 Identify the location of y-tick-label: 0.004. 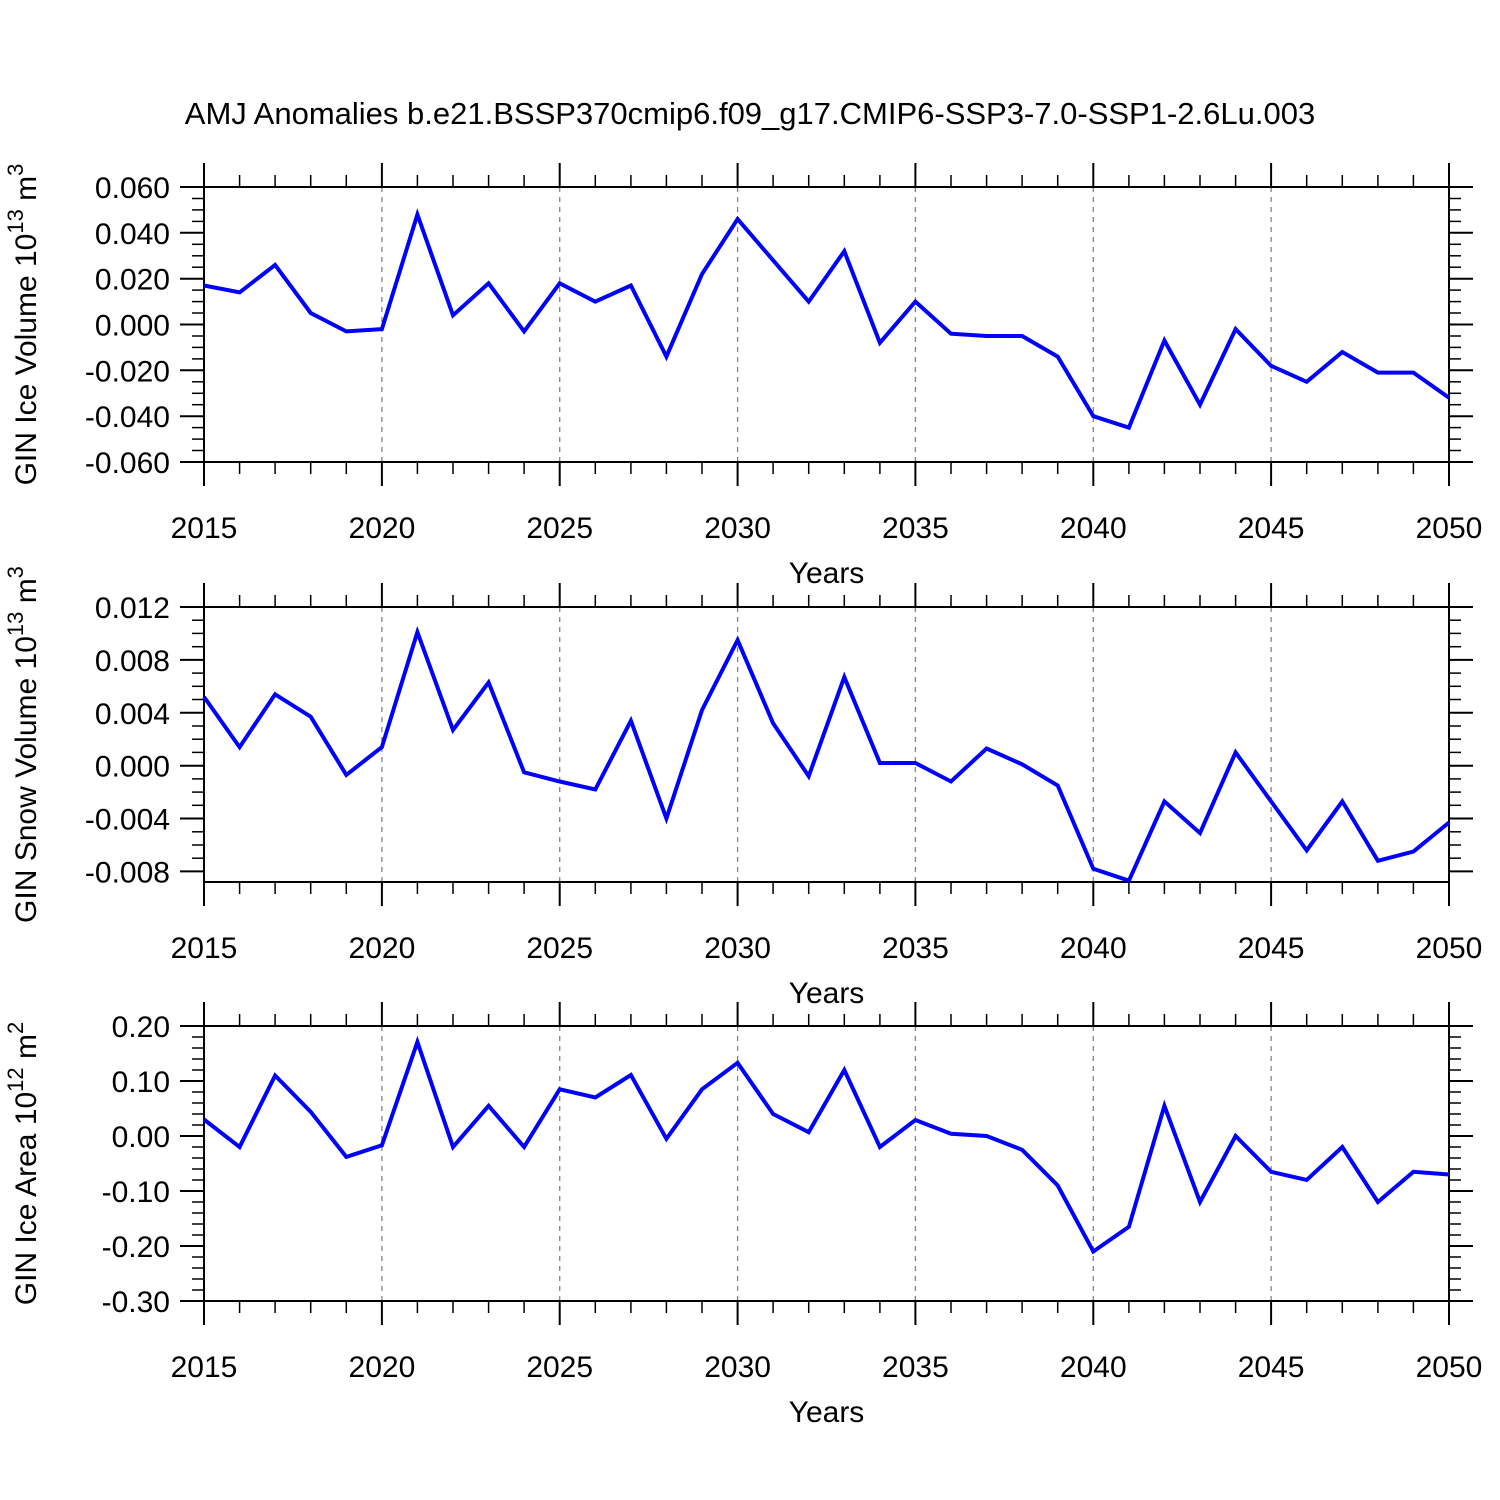
(132, 714).